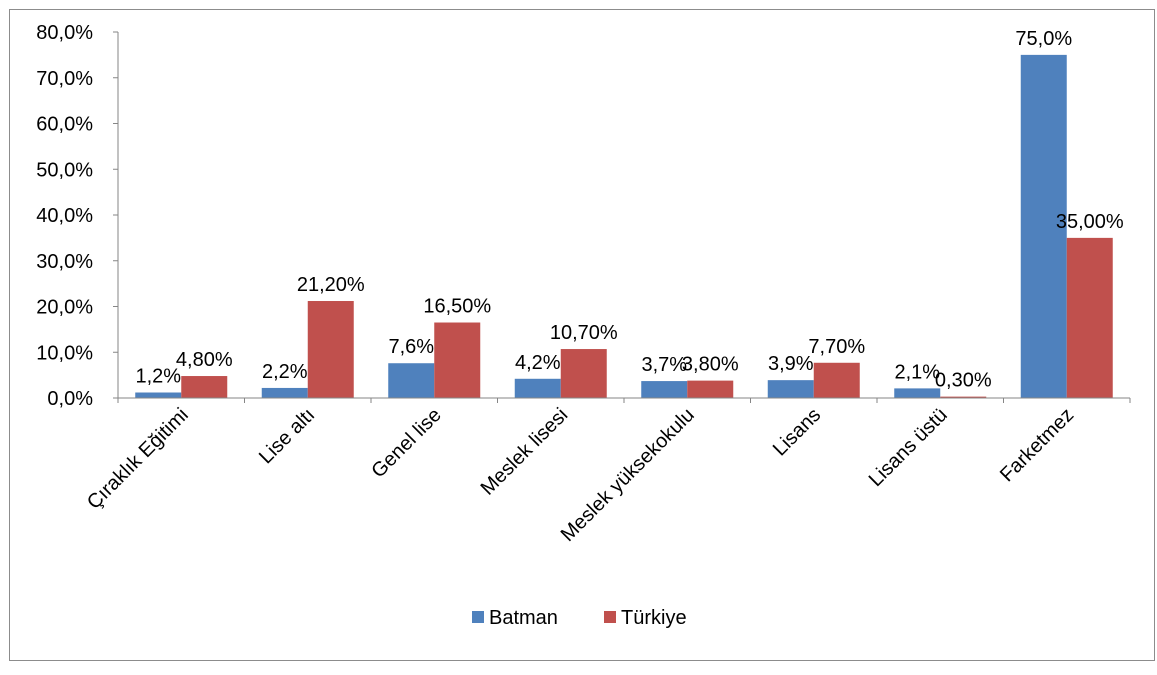  Describe the element at coordinates (158, 377) in the screenshot. I see `data-label: 1,2%` at that location.